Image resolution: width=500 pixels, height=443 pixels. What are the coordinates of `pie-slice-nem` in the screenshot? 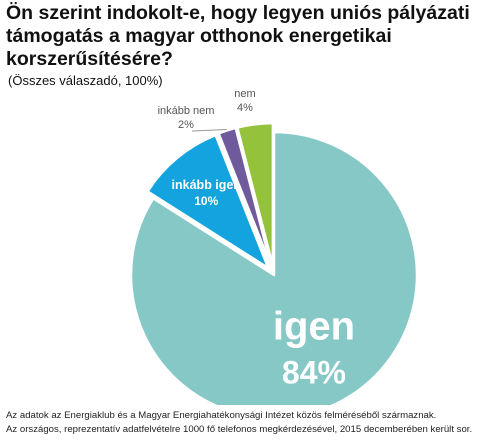 It's located at (255, 194).